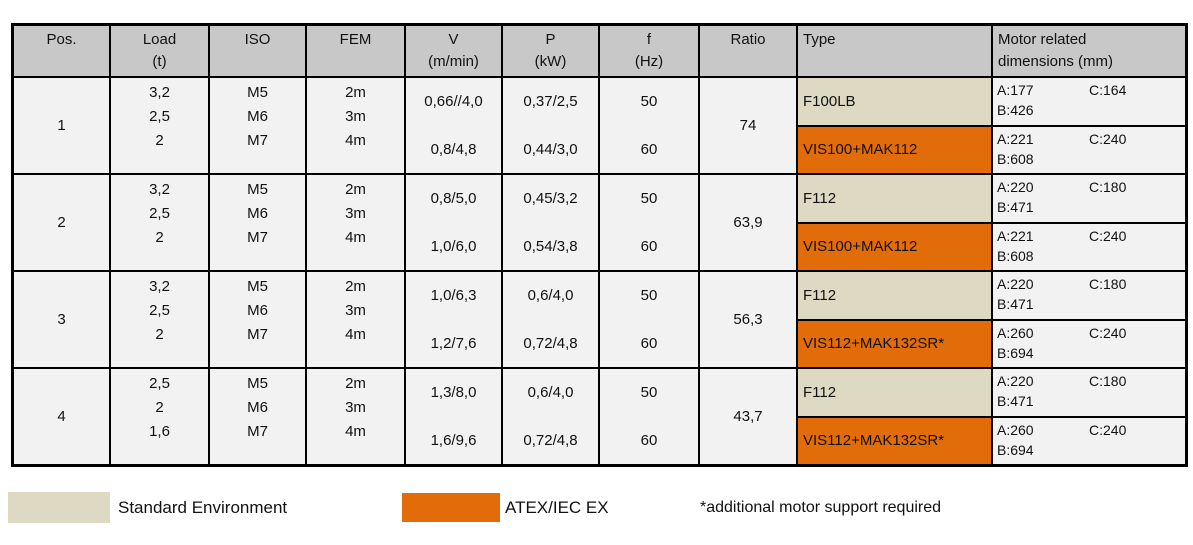  I want to click on dim-a-value: A:260, so click(1015, 429).